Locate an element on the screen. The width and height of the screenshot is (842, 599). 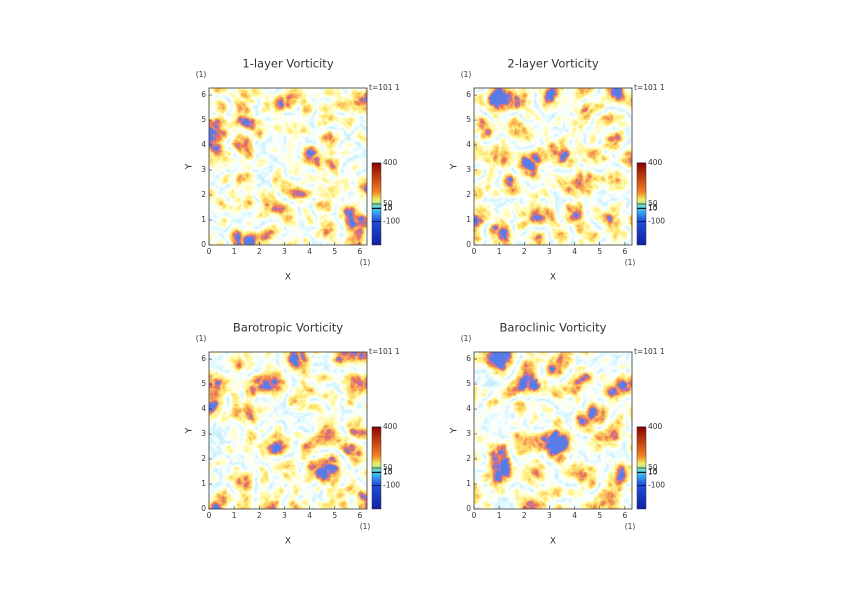
panel-title: Barotropic Vorticity is located at coordinates (288, 328).